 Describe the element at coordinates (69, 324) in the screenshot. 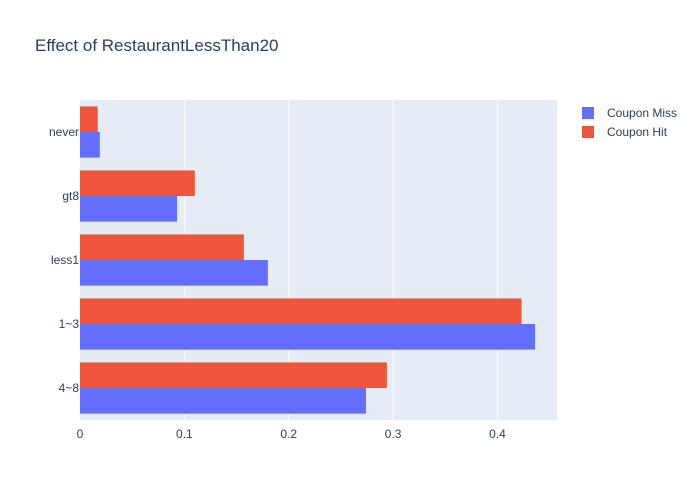

I see `y-tick-label: 1~3` at that location.